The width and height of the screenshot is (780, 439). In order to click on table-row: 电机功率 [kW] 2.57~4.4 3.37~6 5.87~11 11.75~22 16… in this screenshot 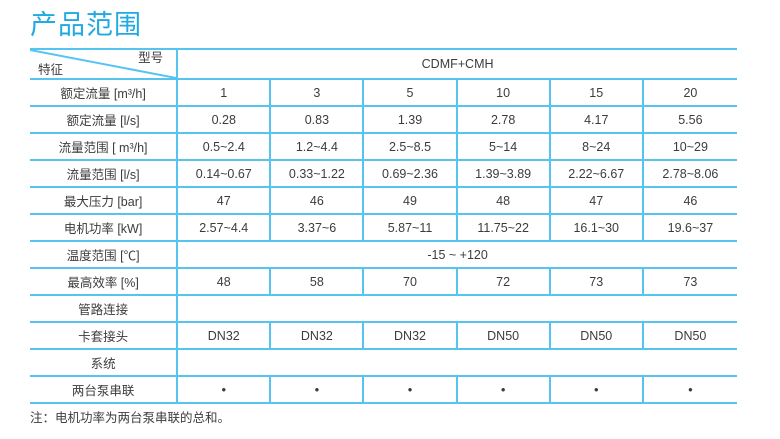, I will do `click(383, 227)`.